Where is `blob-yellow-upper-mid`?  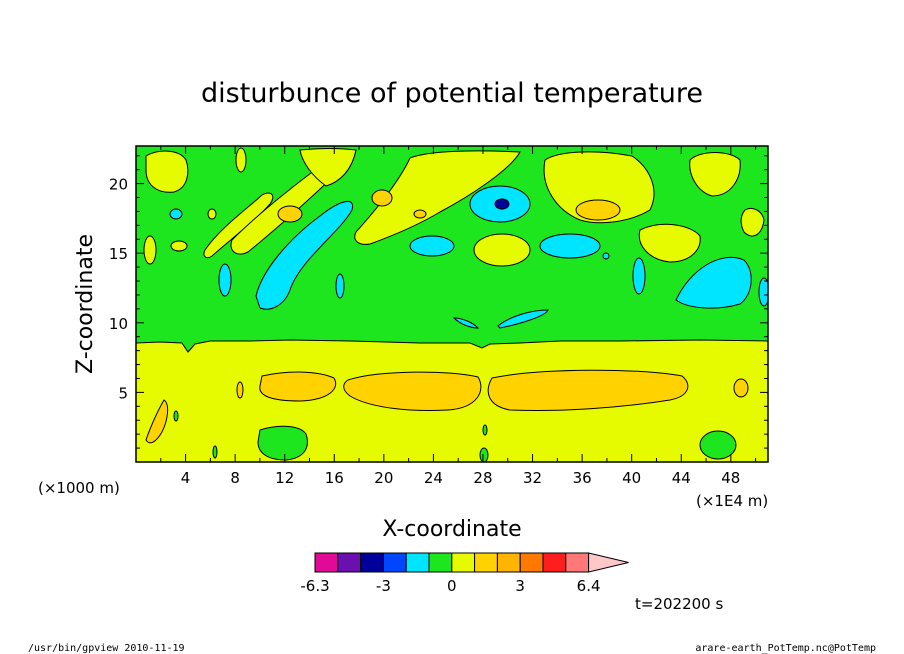
blob-yellow-upper-mid is located at coordinates (437, 197).